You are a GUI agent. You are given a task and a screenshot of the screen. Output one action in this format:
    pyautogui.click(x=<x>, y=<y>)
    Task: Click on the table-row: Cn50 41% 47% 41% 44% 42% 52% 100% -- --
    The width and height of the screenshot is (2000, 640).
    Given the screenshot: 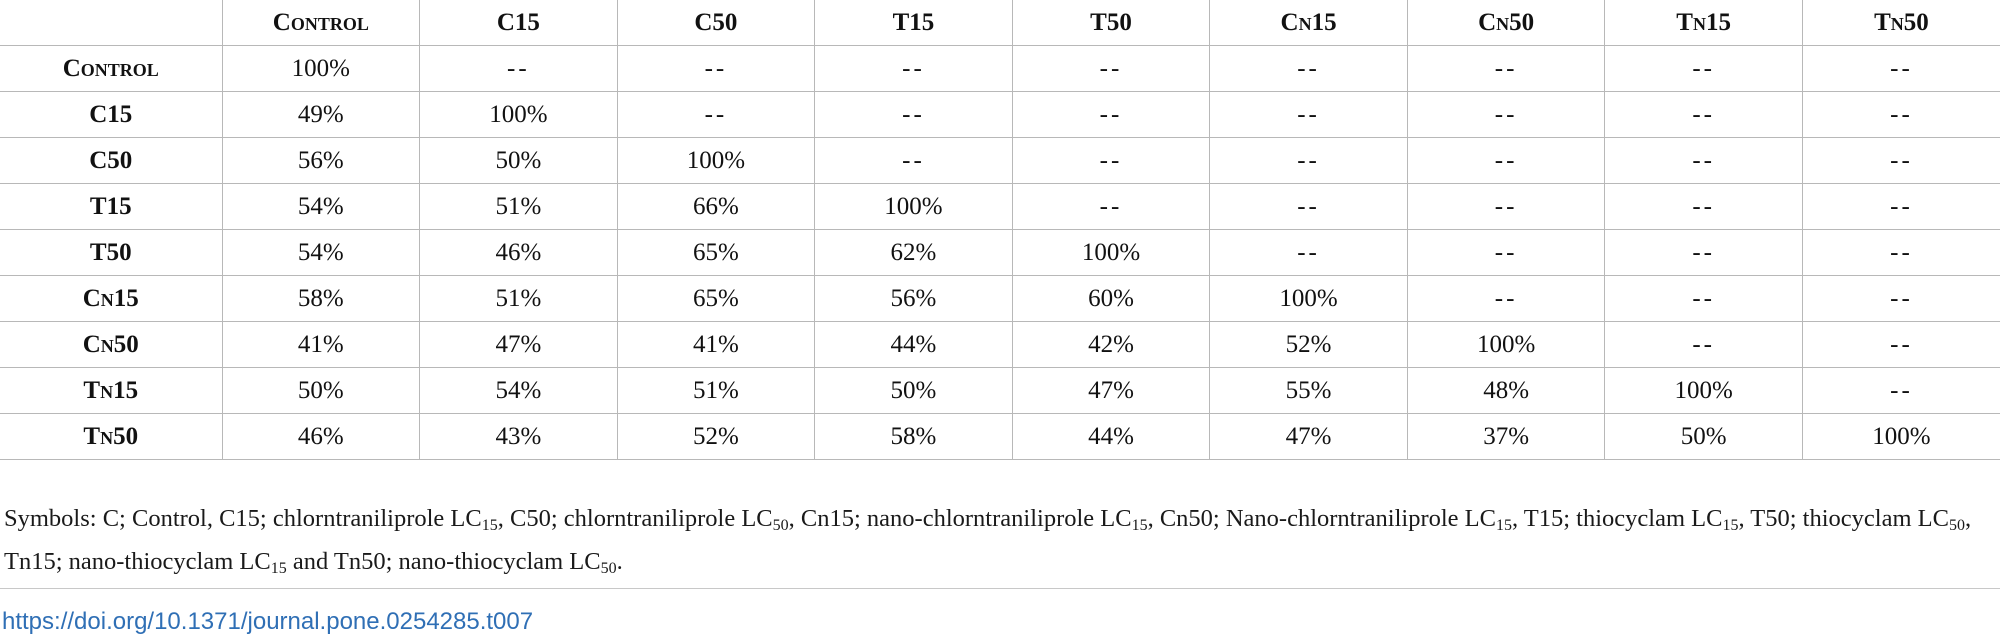 What is the action you would take?
    pyautogui.click(x=1000, y=344)
    